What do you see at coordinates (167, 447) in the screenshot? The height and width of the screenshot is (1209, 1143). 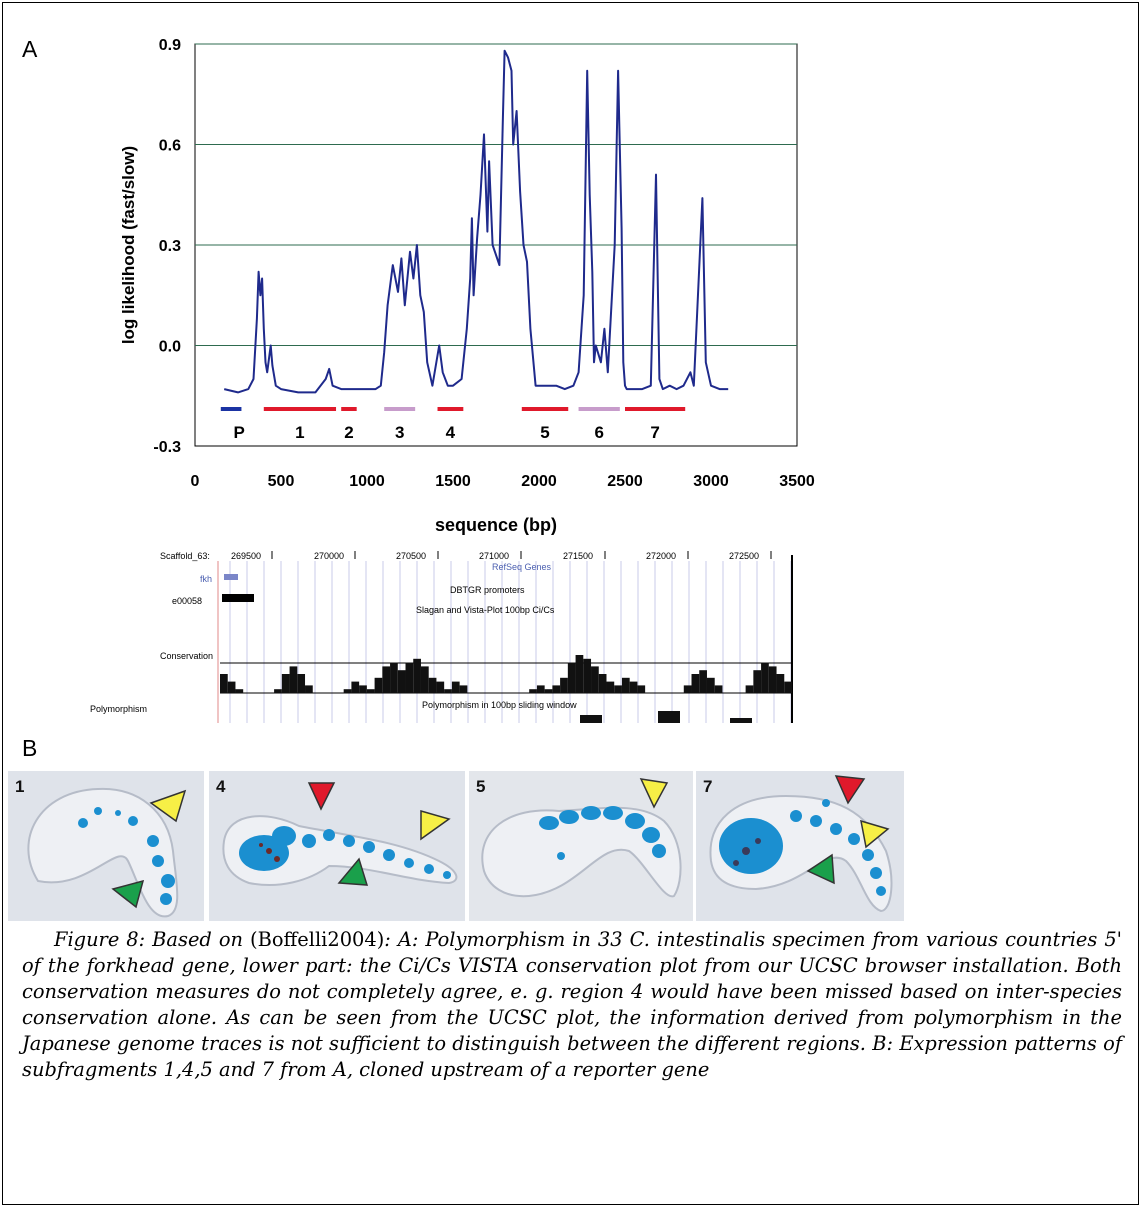 I see `y-tick-label: -0.3` at bounding box center [167, 447].